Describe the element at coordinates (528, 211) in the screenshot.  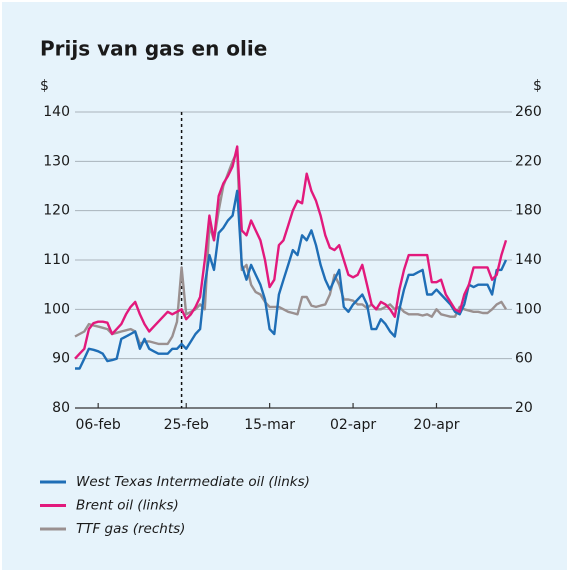
I see `y2-tick-label: 180` at that location.